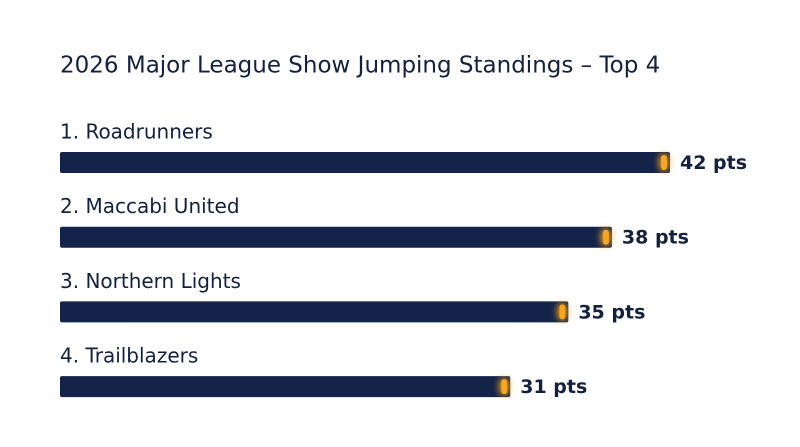 This screenshot has width=800, height=447. What do you see at coordinates (713, 163) in the screenshot?
I see `value-label: 42 pts` at bounding box center [713, 163].